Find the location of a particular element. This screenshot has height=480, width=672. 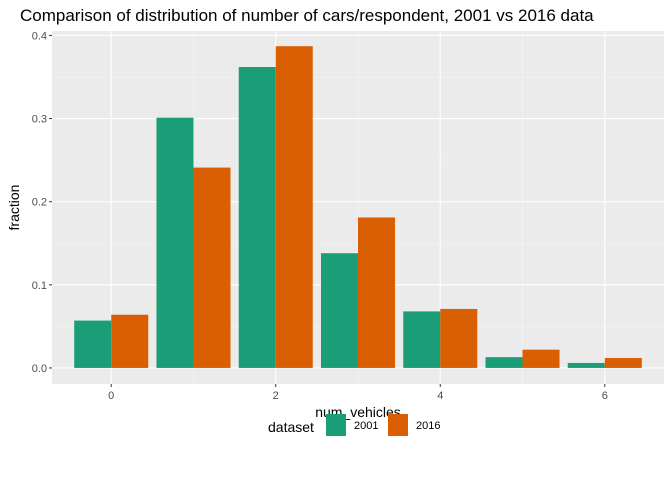

legend-key-2001 is located at coordinates (336, 425).